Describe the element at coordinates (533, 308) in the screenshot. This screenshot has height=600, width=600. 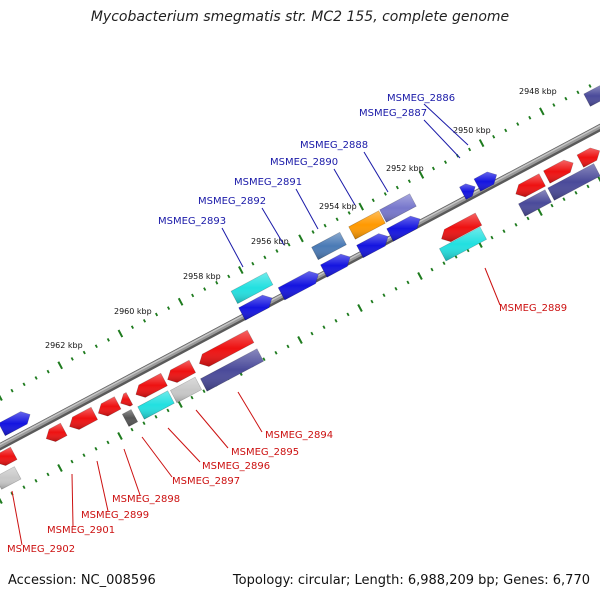
I see `gene-label-reverse: MSMEG_2889` at that location.